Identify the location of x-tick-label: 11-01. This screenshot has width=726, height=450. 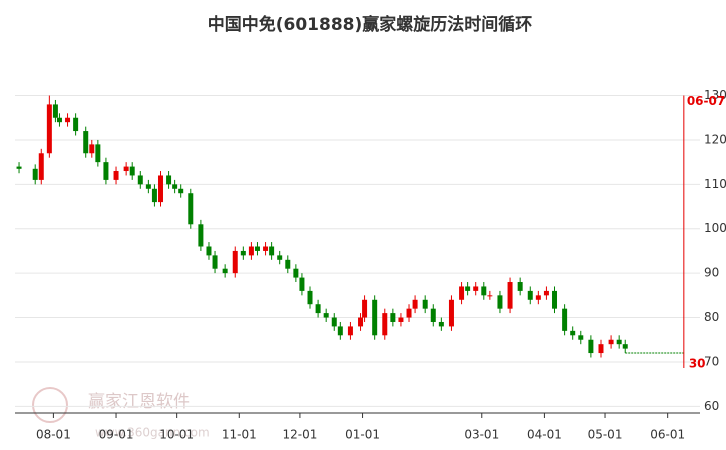
(239, 435).